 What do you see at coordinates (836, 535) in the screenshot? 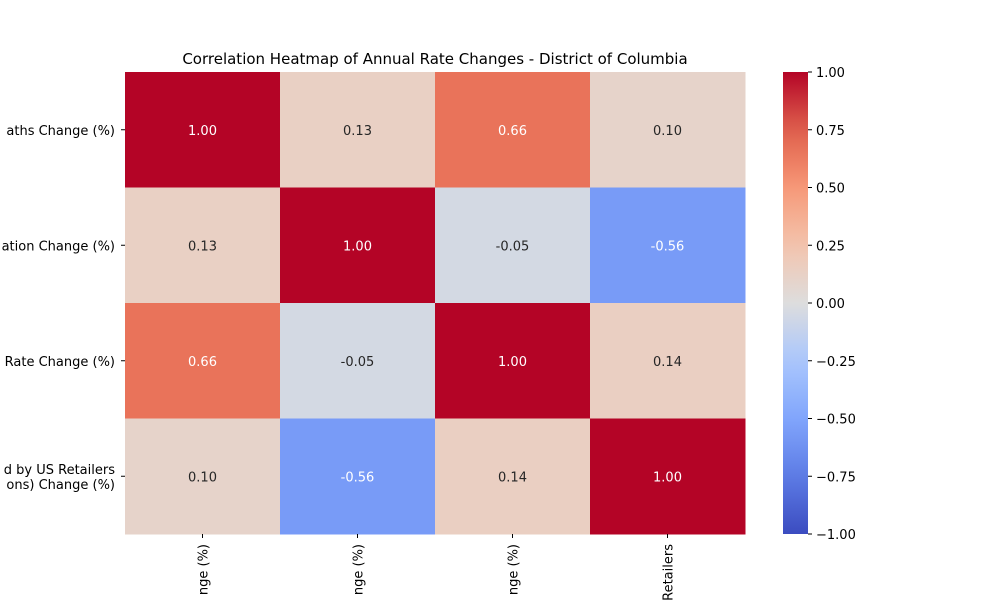
I see `colorbar-tick-label: −1.00` at bounding box center [836, 535].